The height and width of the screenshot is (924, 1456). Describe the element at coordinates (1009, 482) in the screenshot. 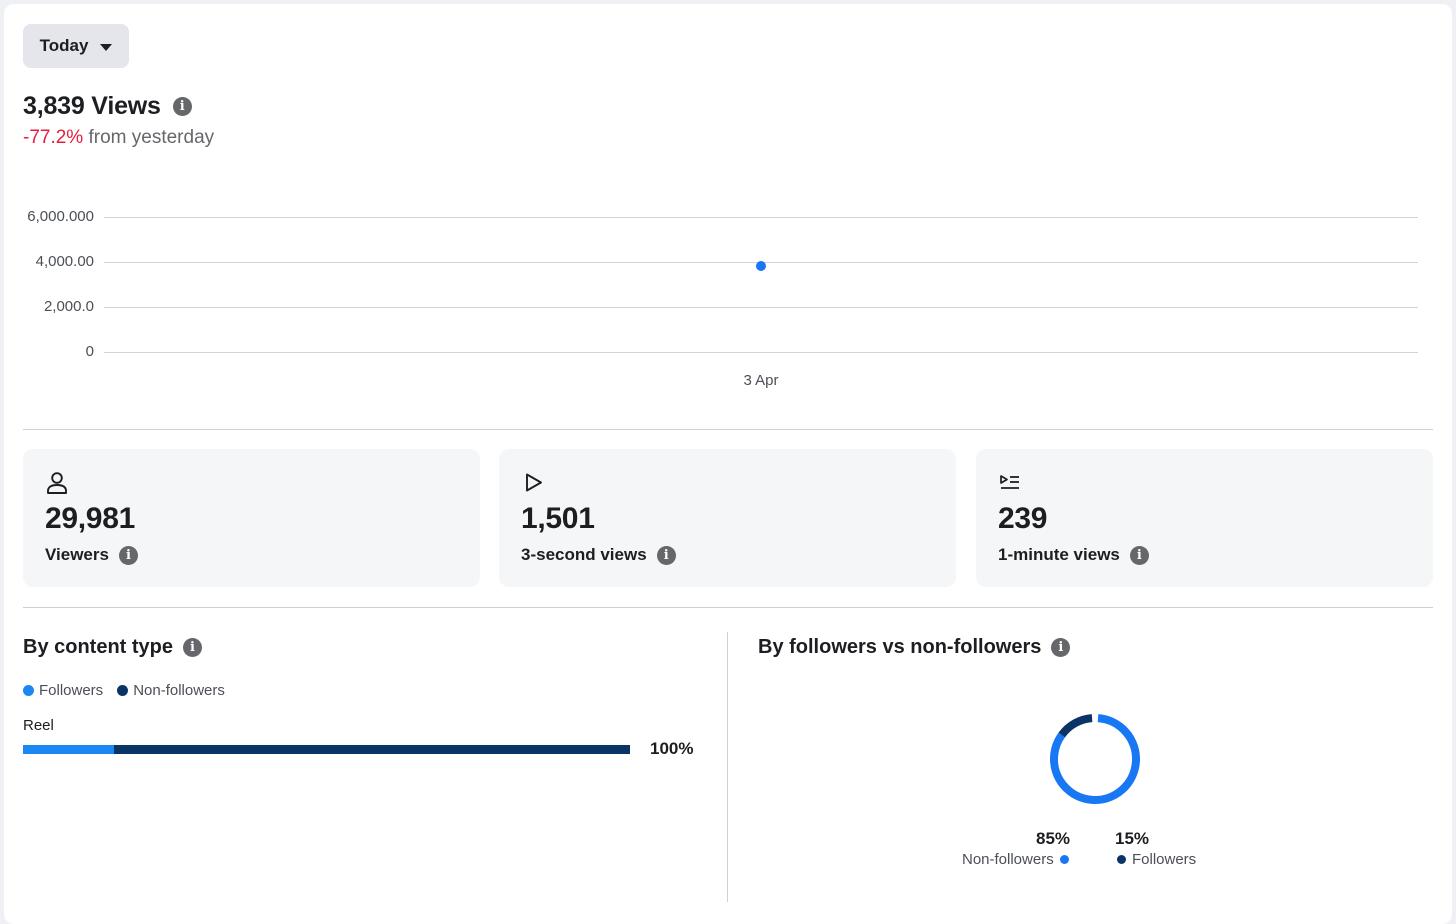

I see `play-list-icon` at that location.